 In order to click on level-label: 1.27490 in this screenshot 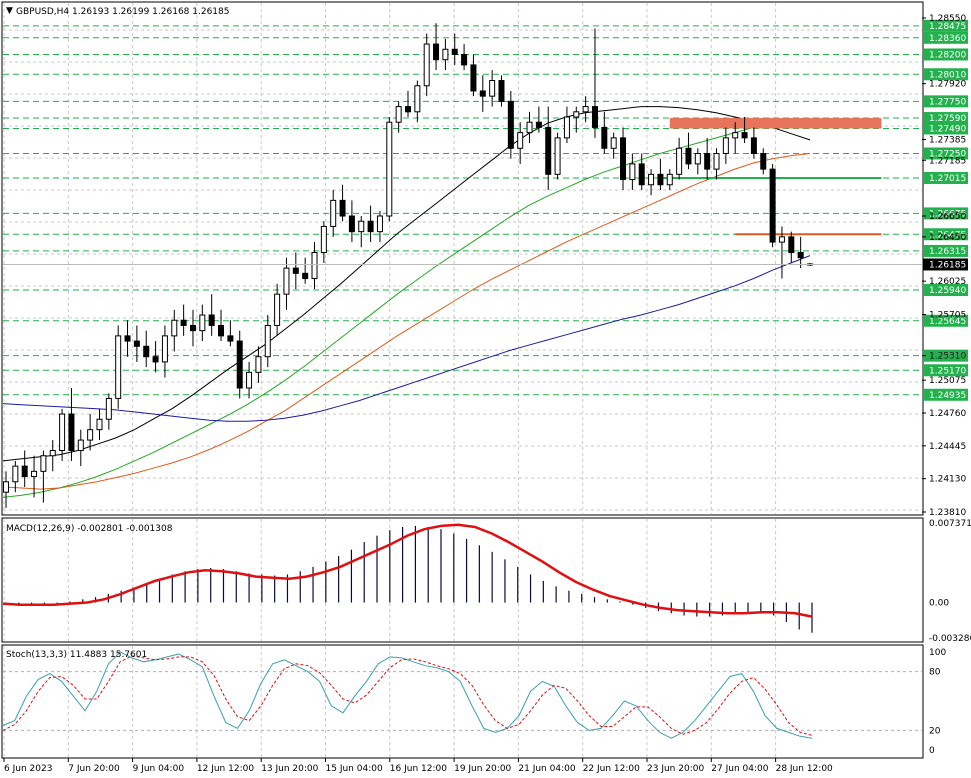, I will do `click(947, 129)`.